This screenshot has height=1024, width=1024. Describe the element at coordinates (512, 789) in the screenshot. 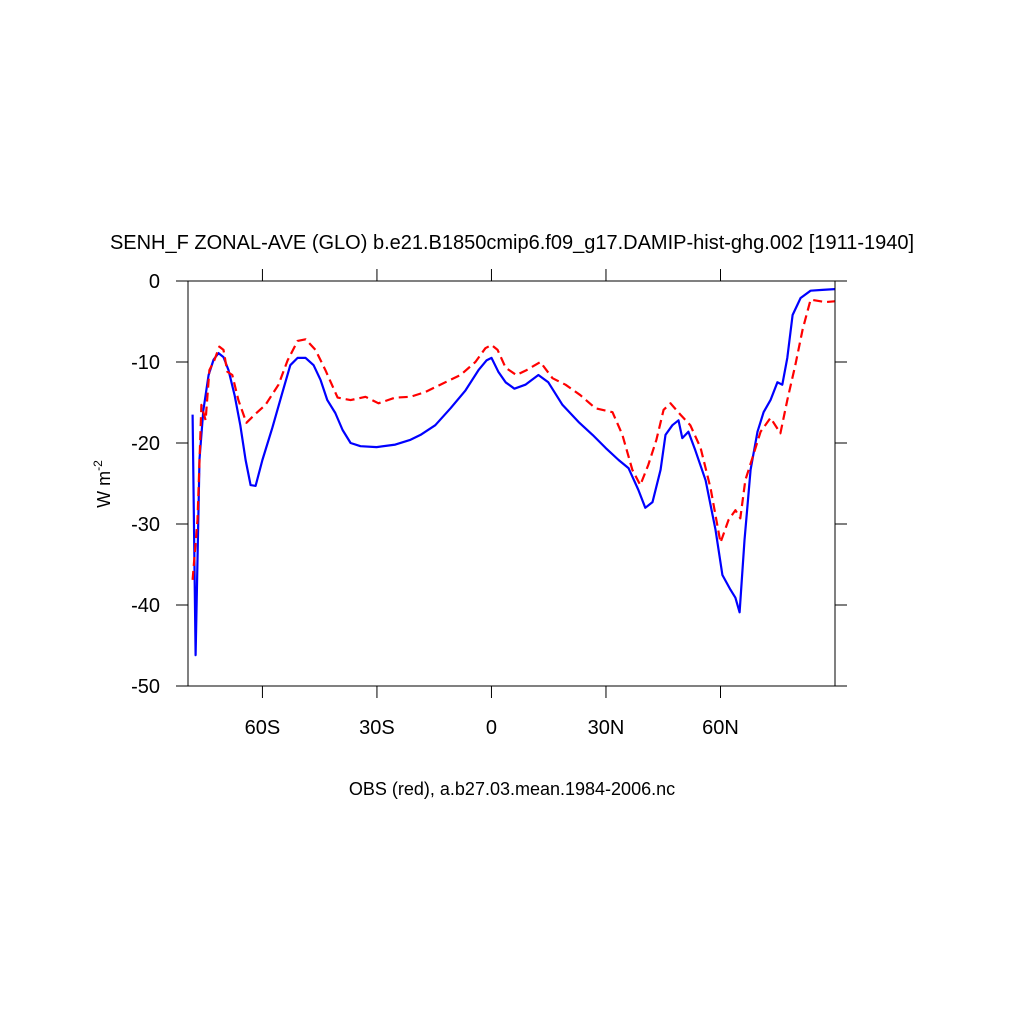

I see `x-axis-label: OBS (red), a.b27.03.mean.1984-2006.nc` at that location.